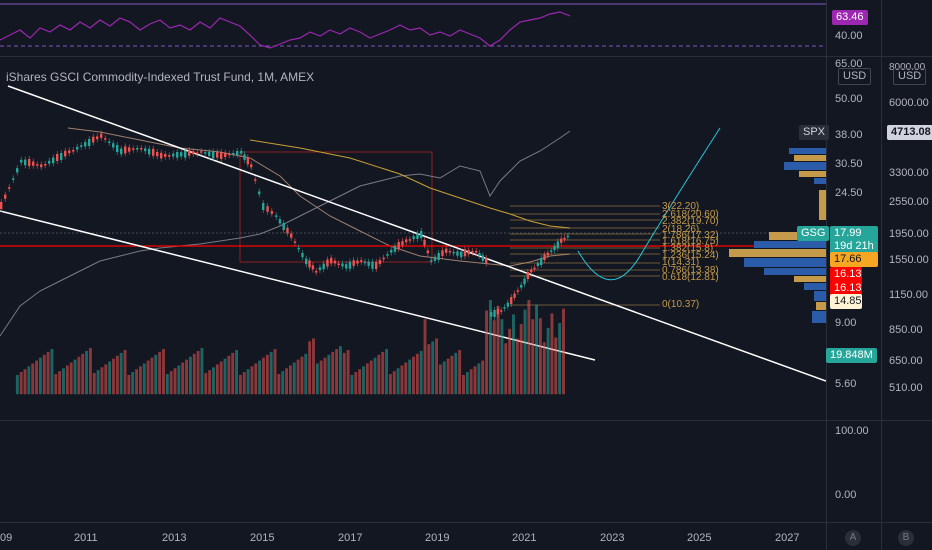  What do you see at coordinates (910, 76) in the screenshot?
I see `currency-badge-right: USD` at bounding box center [910, 76].